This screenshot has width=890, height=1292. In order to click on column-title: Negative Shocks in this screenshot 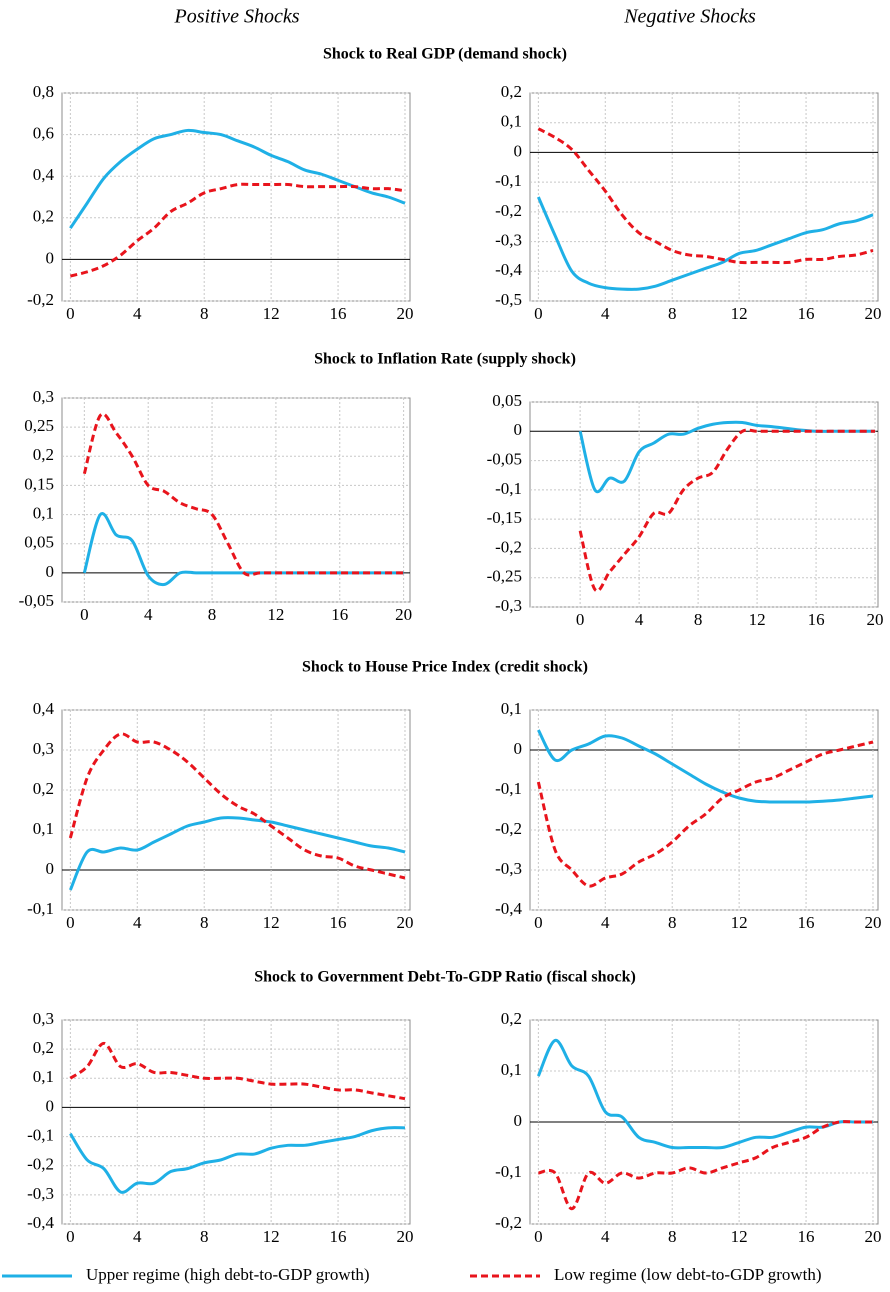, I will do `click(689, 17)`.